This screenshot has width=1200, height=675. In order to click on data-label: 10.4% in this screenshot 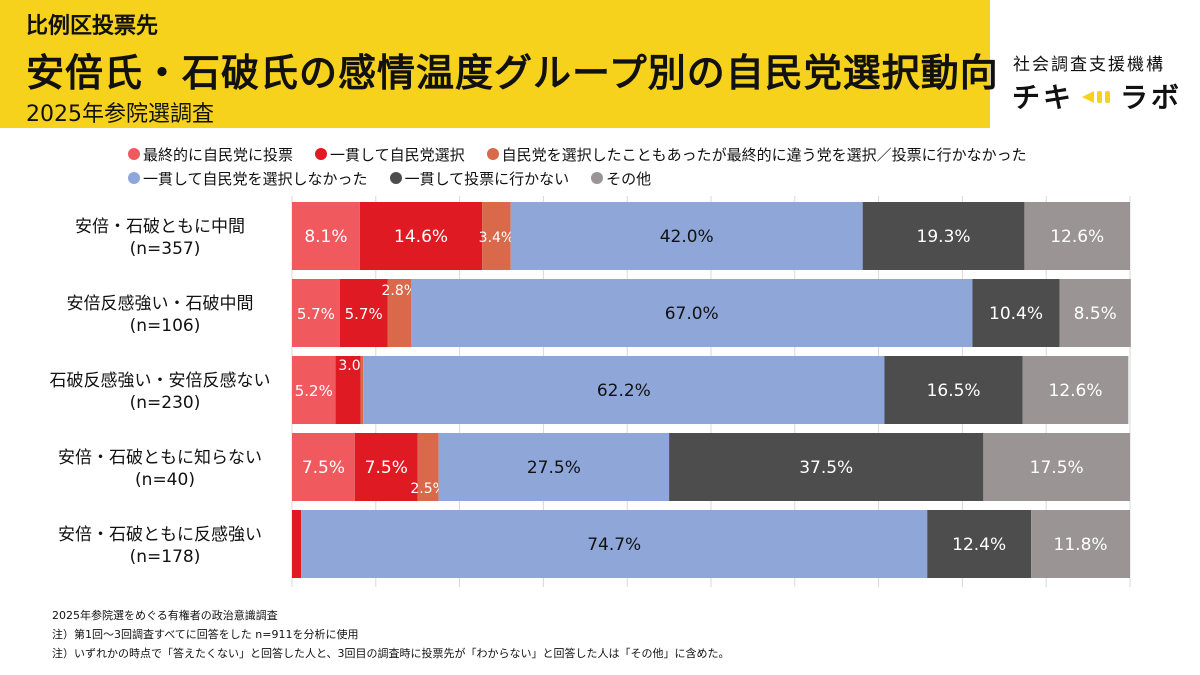, I will do `click(1016, 314)`.